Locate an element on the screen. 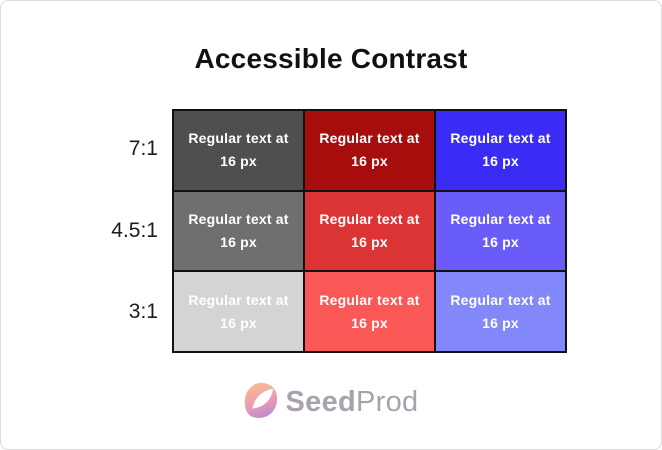  page-title: Accessible Contrast is located at coordinates (331, 58).